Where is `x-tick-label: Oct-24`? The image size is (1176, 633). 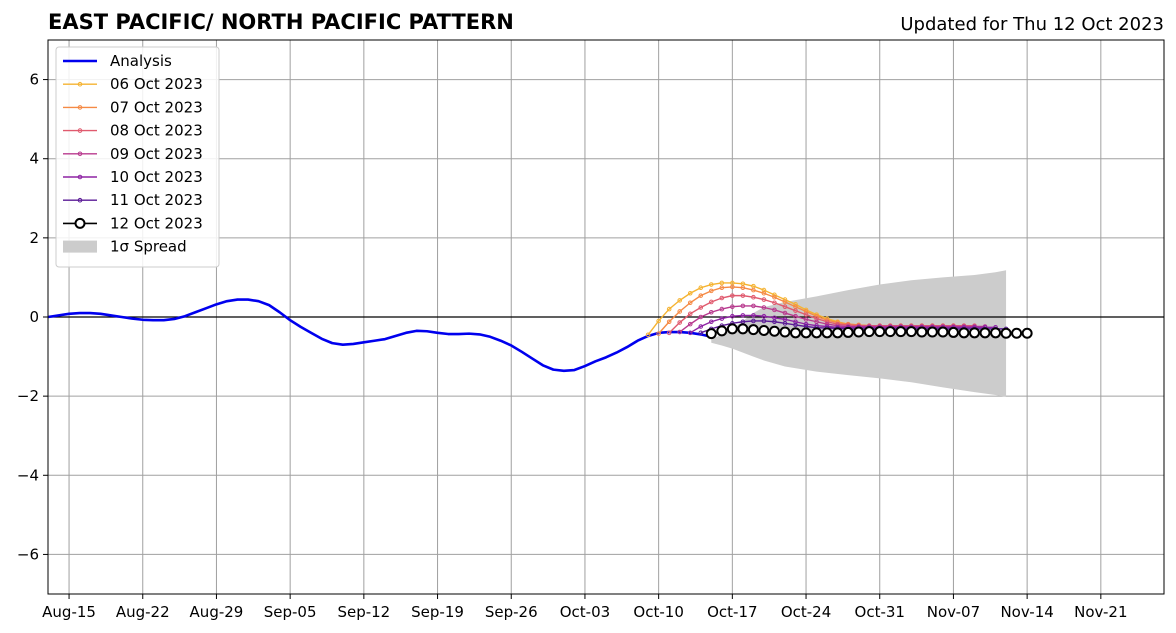 x-tick-label: Oct-24 is located at coordinates (806, 612).